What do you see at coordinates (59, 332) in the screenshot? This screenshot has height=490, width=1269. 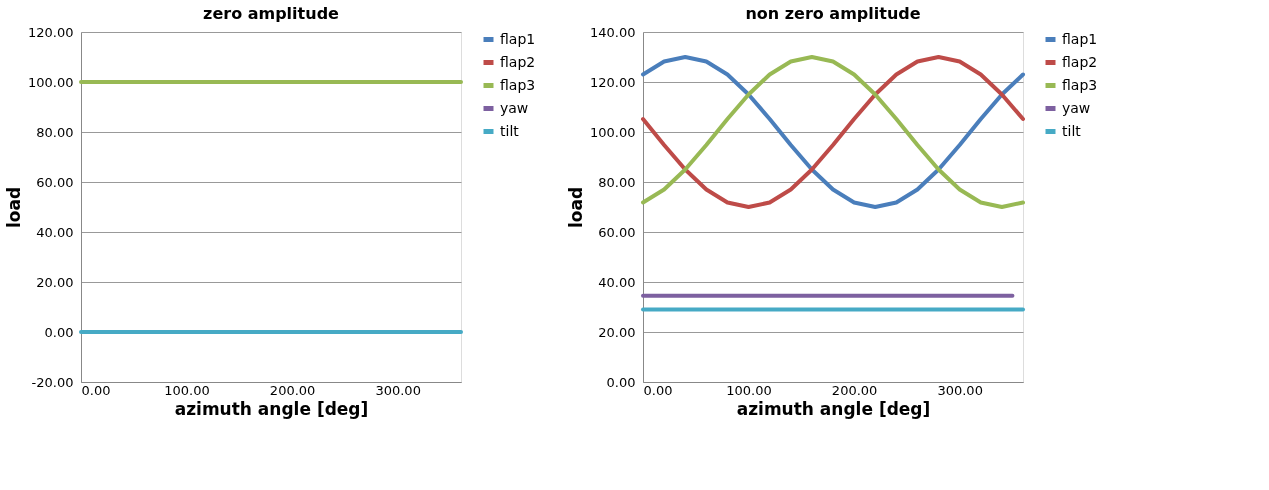 I see `y-tick-label: 0.00` at bounding box center [59, 332].